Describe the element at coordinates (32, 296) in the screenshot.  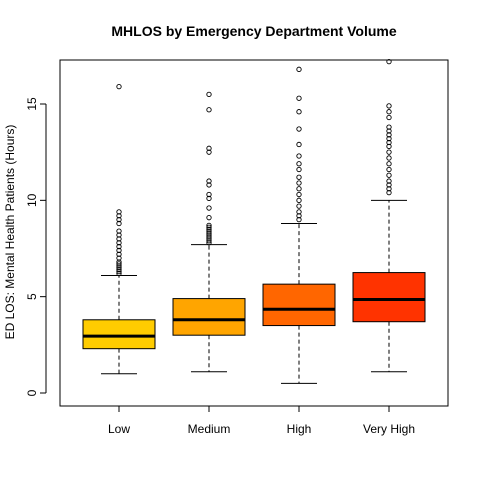
I see `y-tick-label: 5` at that location.